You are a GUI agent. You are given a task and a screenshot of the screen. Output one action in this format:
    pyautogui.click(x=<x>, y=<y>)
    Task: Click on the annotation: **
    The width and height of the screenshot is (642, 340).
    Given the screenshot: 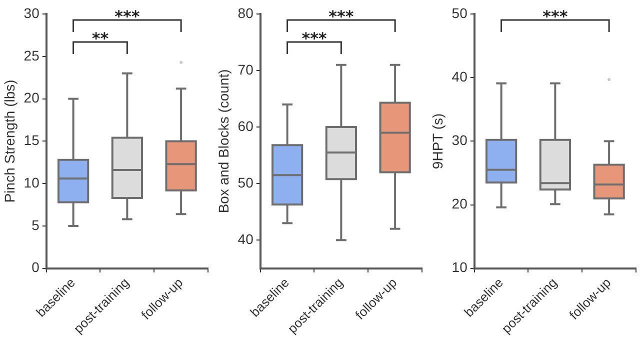 What is the action you would take?
    pyautogui.click(x=101, y=38)
    